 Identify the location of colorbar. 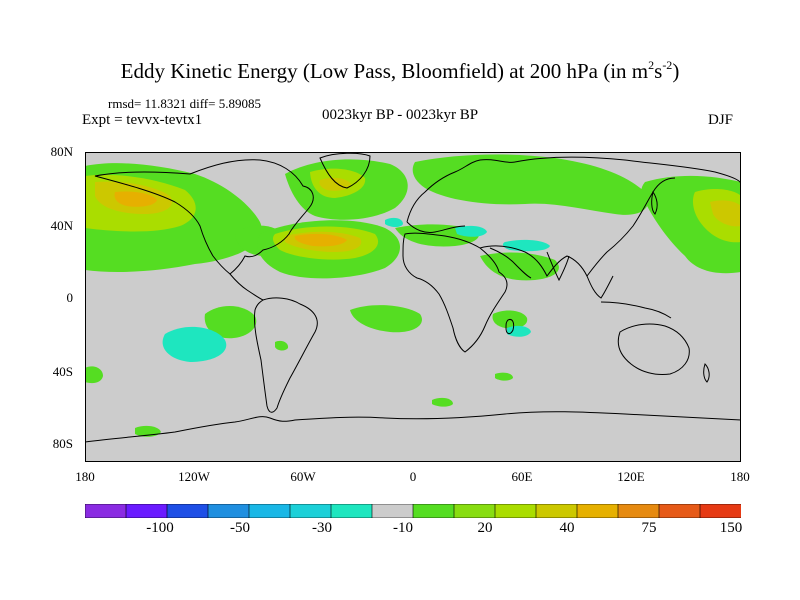
(413, 511).